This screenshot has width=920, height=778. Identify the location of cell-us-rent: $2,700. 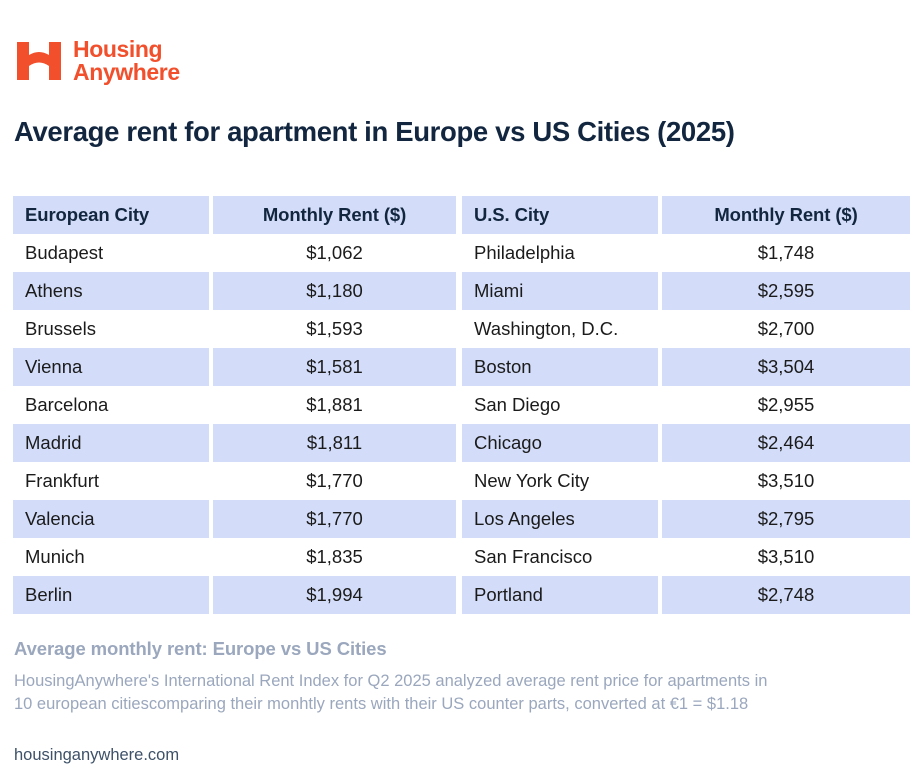
(786, 329).